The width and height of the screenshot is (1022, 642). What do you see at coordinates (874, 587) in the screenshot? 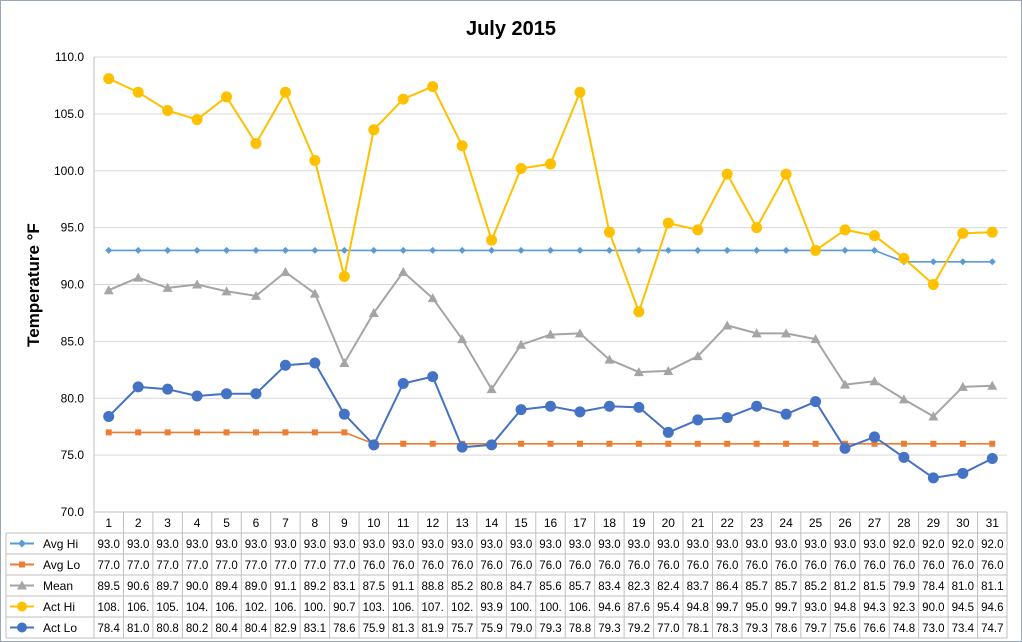
I see `data-label: 81.5` at bounding box center [874, 587].